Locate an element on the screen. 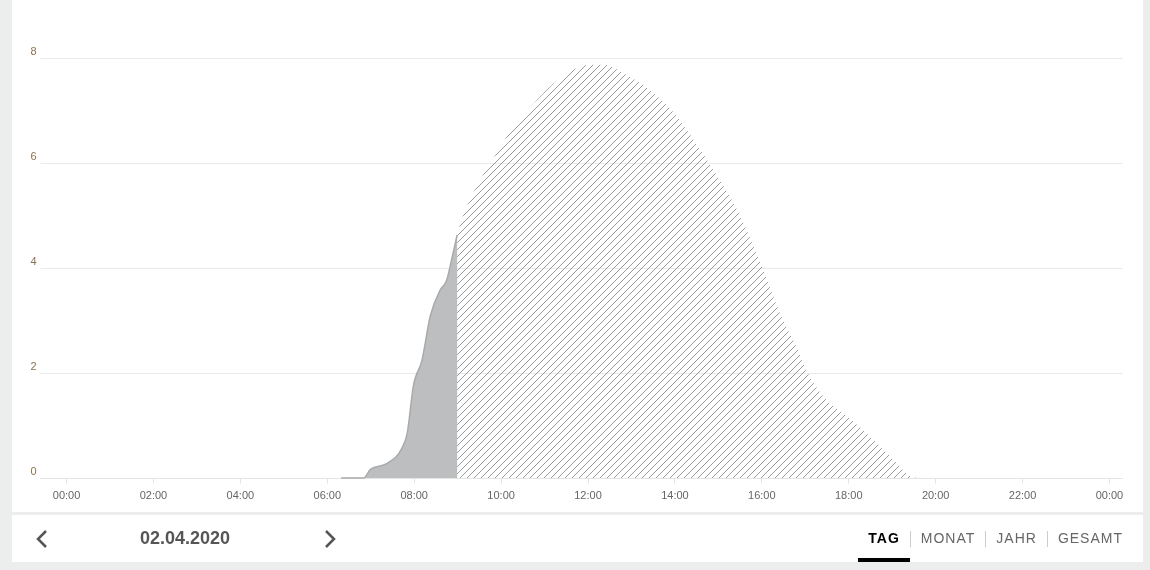 The height and width of the screenshot is (570, 1150). x-tick-label: 18:00 is located at coordinates (848, 494).